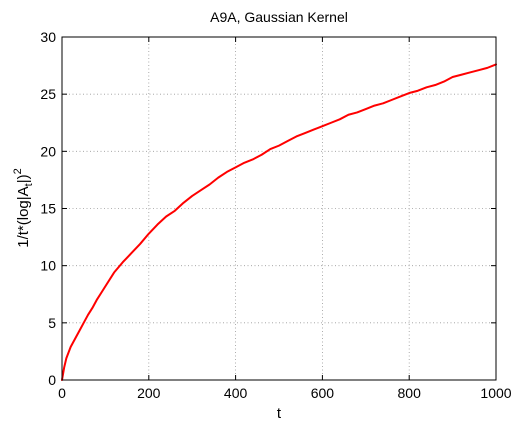  Describe the element at coordinates (323, 393) in the screenshot. I see `x-tick-label-3: 600` at that location.